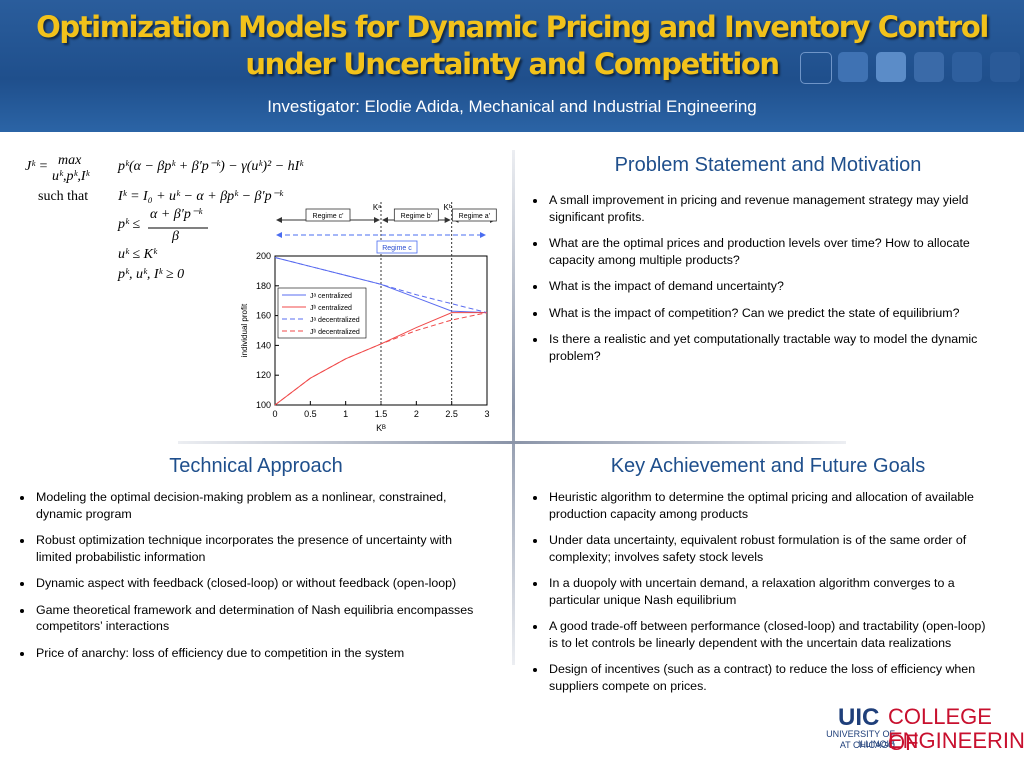  Describe the element at coordinates (150, 274) in the screenshot. I see `formula: pᵏ, uᵏ, Iᵏ ≥ 0` at that location.